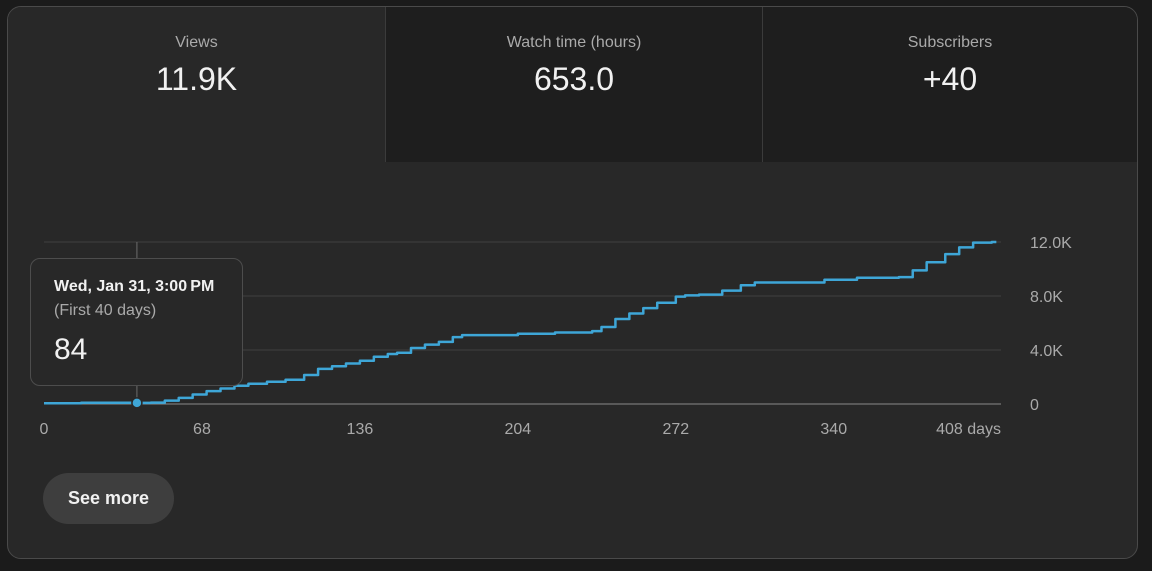 This screenshot has height=571, width=1152. What do you see at coordinates (950, 42) in the screenshot?
I see `tab-subscribers-label: Subscribers` at bounding box center [950, 42].